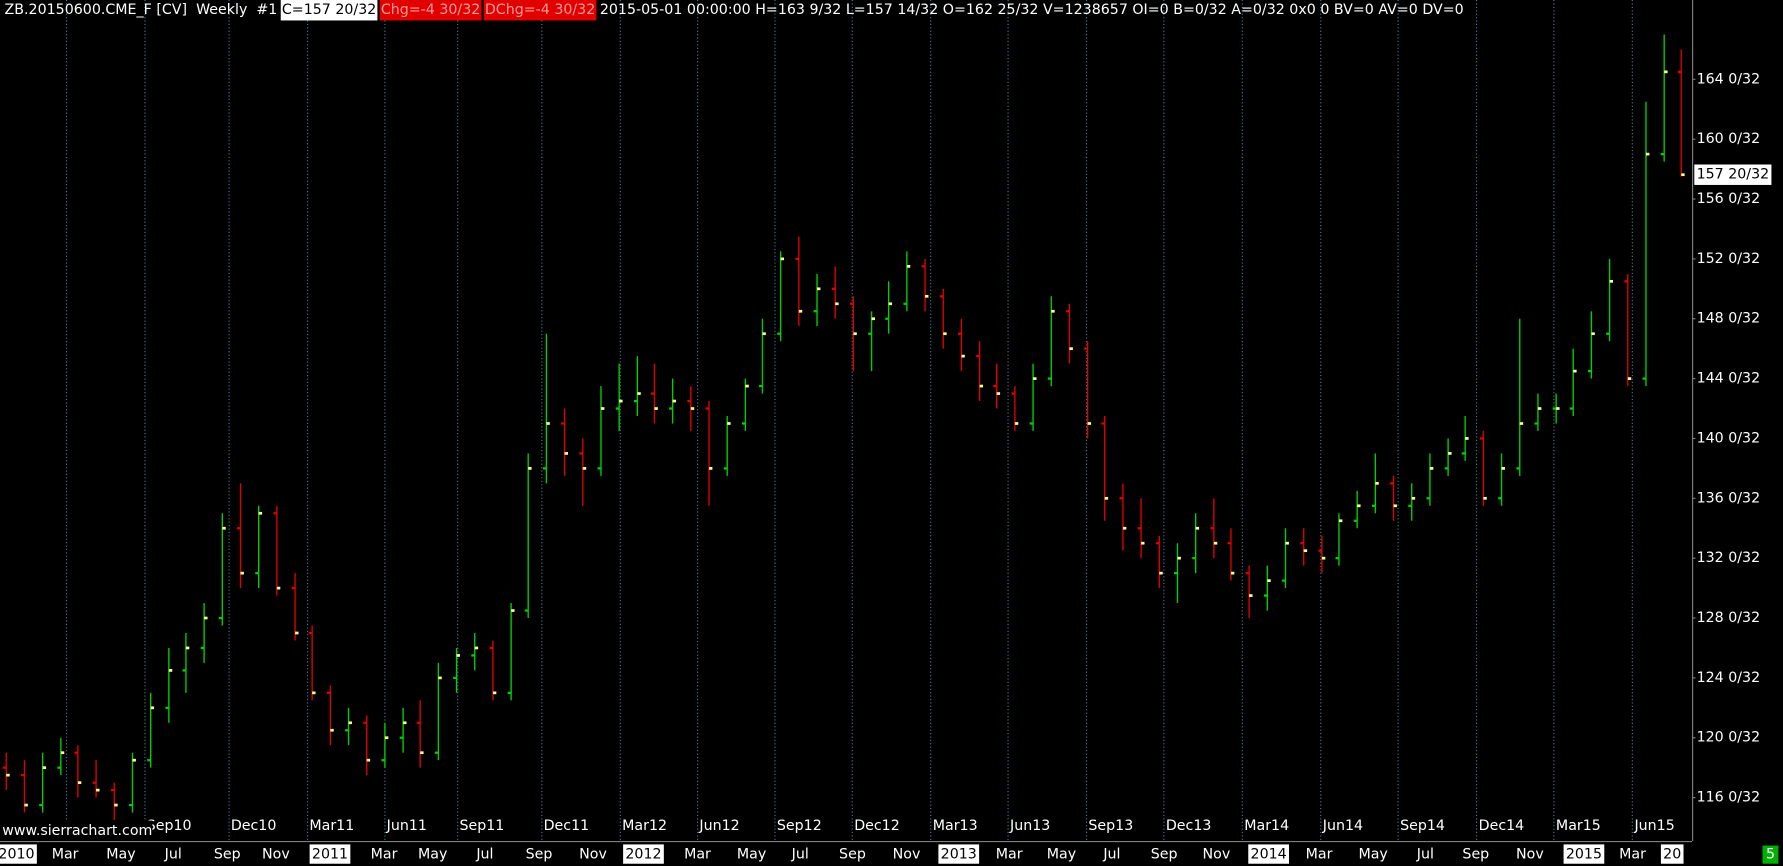  Describe the element at coordinates (1729, 498) in the screenshot. I see `y-tick-label: 136 0/32` at that location.